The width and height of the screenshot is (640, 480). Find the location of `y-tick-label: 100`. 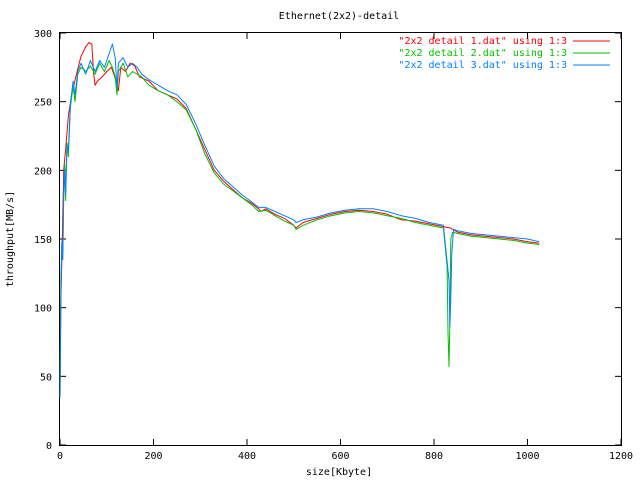

y-tick-label: 100 is located at coordinates (43, 309).